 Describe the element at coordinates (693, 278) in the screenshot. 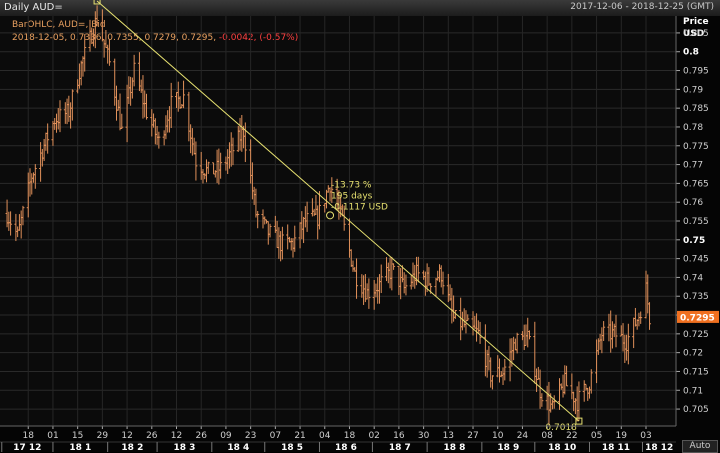

I see `y-tick-label: 0.74` at that location.